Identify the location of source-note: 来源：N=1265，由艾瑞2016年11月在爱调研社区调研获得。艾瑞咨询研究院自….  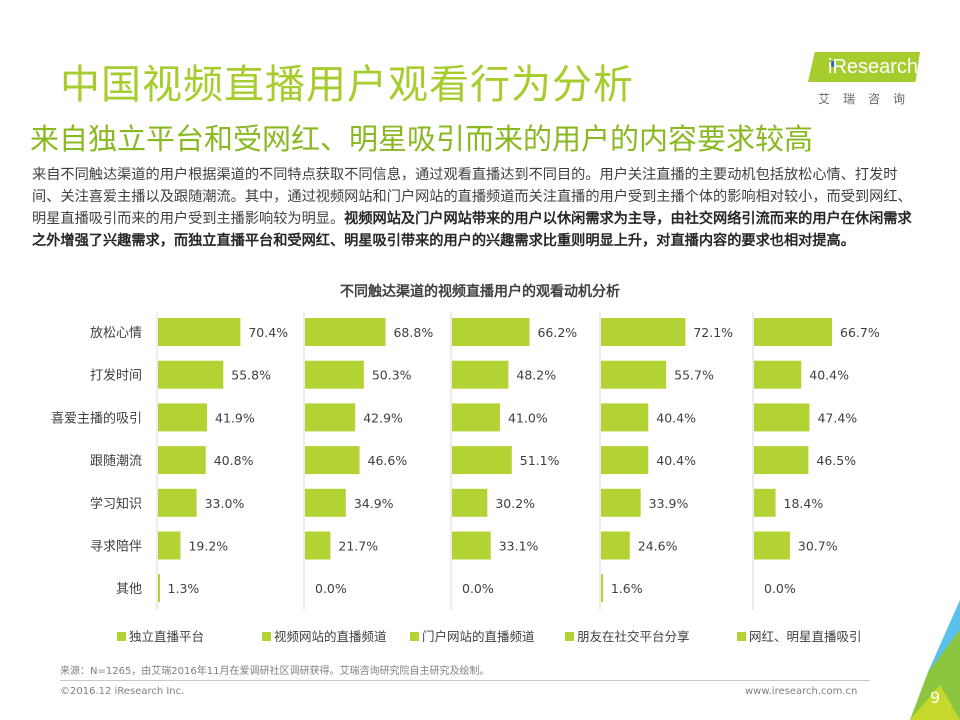
(275, 671).